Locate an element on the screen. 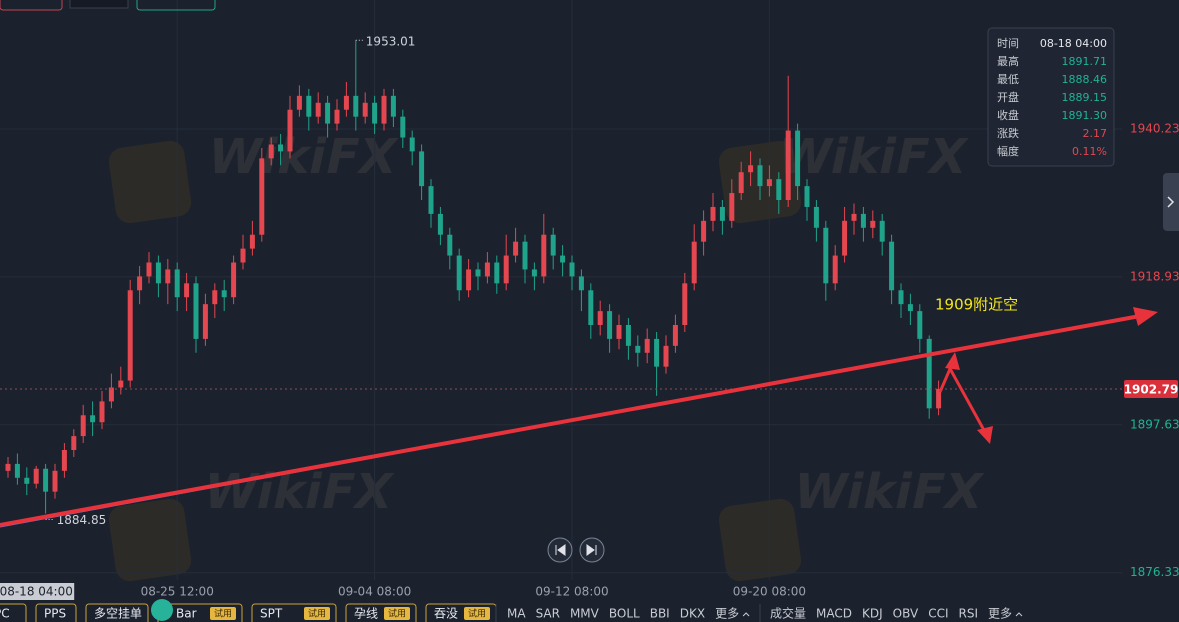 This screenshot has height=622, width=1179. indicator: SAR is located at coordinates (548, 614).